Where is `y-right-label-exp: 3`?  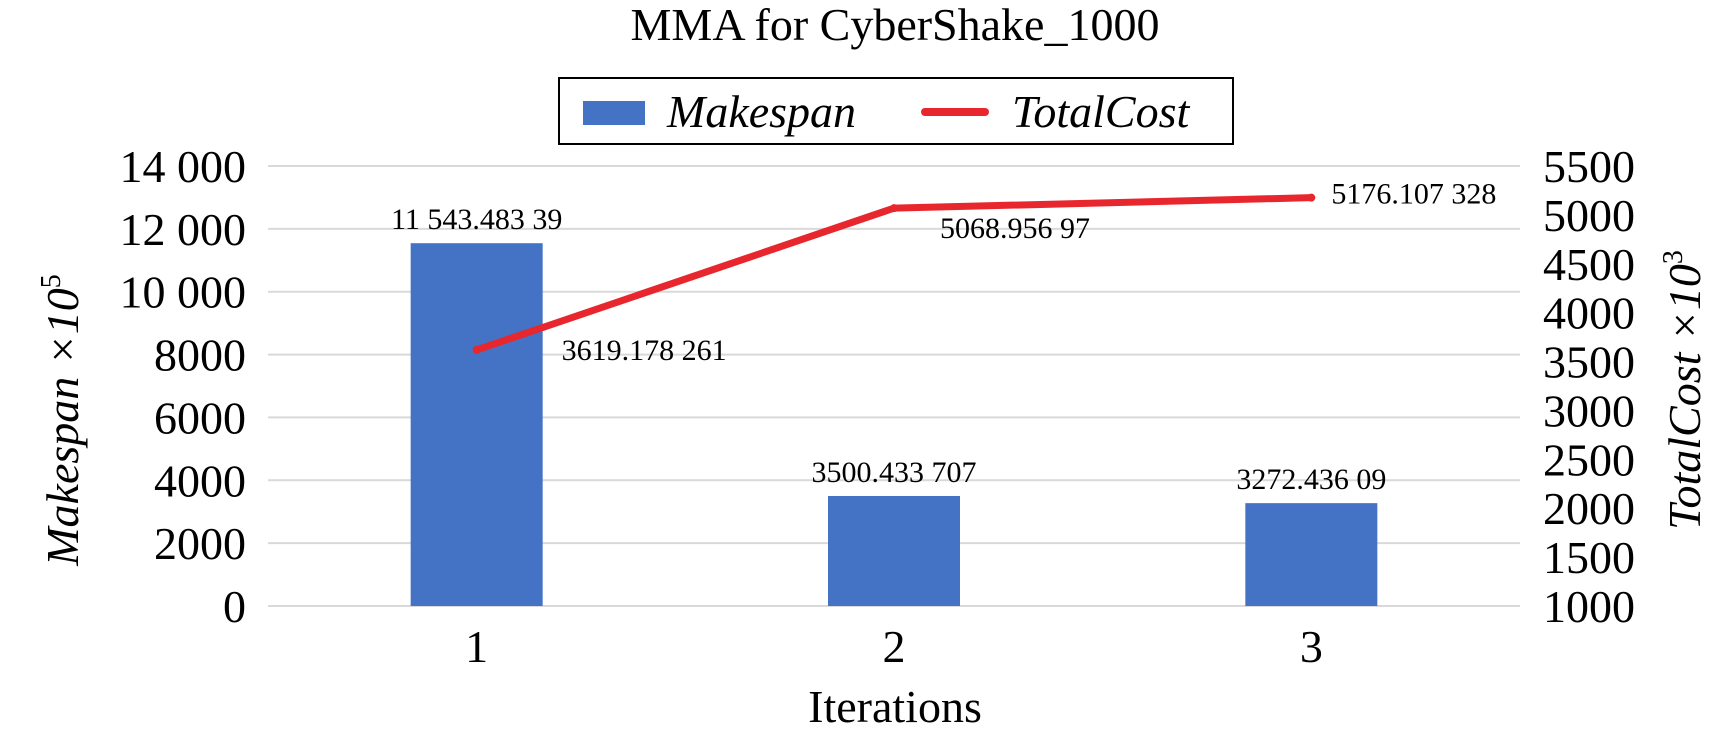
y-right-label-exp: 3 is located at coordinates (1673, 257).